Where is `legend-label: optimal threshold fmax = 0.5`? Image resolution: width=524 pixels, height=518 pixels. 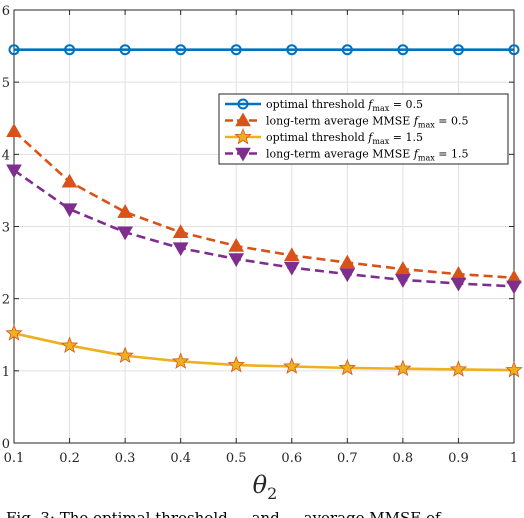 legend-label: optimal threshold fmax = 0.5 is located at coordinates (344, 105).